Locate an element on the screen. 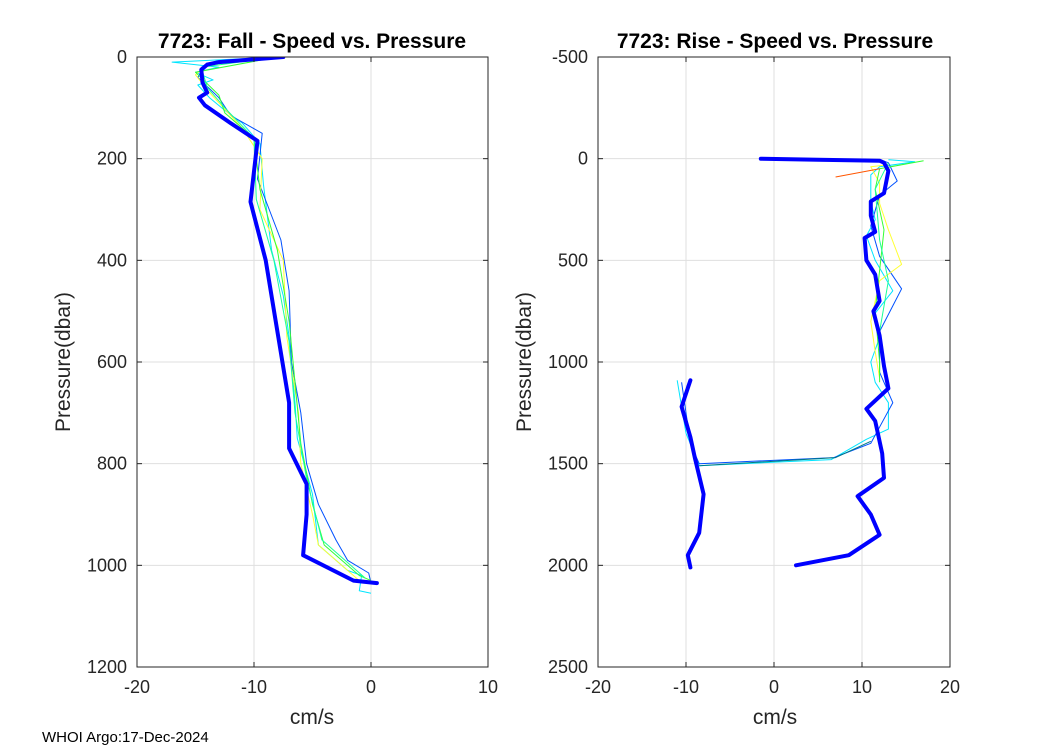 The height and width of the screenshot is (750, 1050). series-line-s2 is located at coordinates (284, 320).